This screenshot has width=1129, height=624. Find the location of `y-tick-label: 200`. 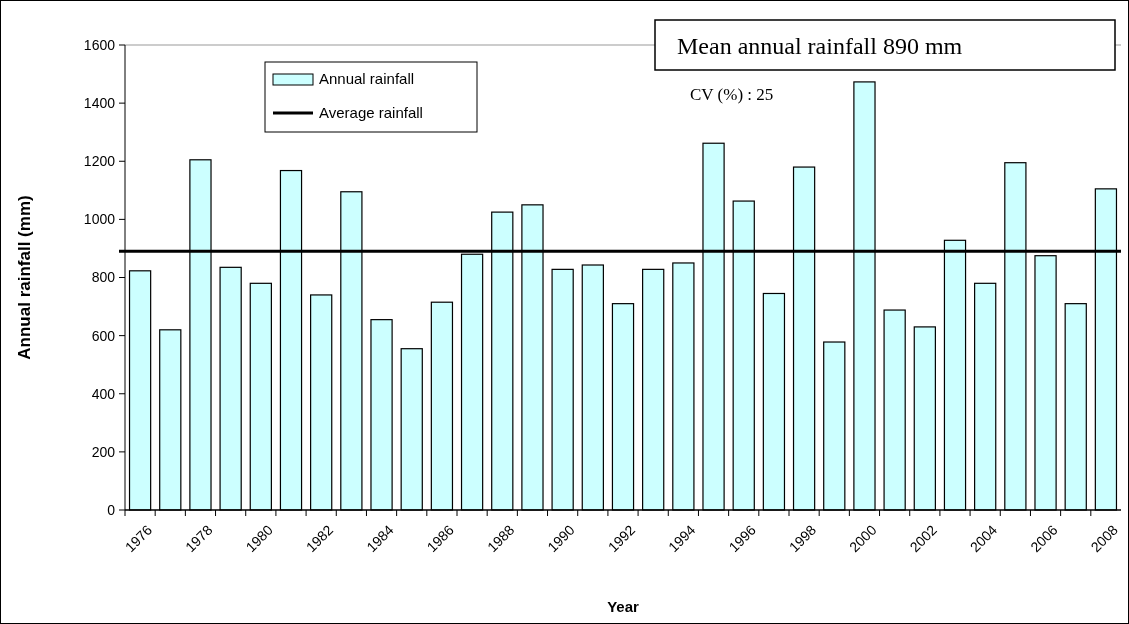

y-tick-label: 200 is located at coordinates (103, 451).